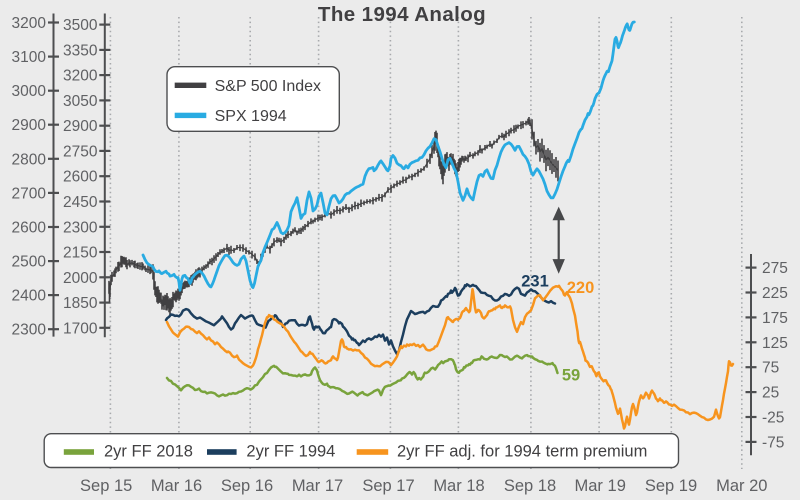 The height and width of the screenshot is (500, 800). I want to click on svg-text: 3350, so click(80, 50).